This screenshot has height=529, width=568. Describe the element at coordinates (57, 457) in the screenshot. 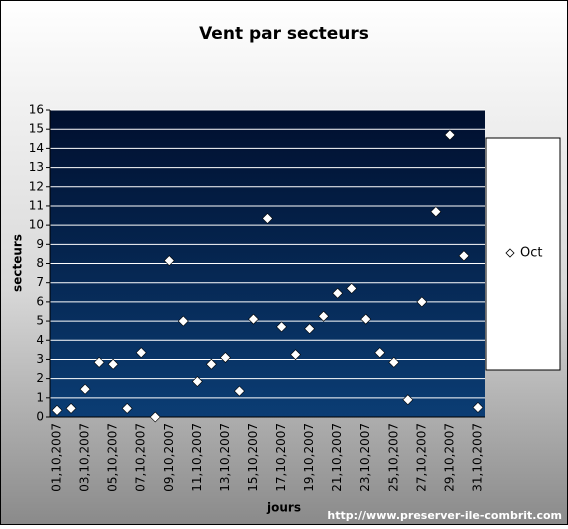

I see `x-tick-label: 01,10,2007` at that location.